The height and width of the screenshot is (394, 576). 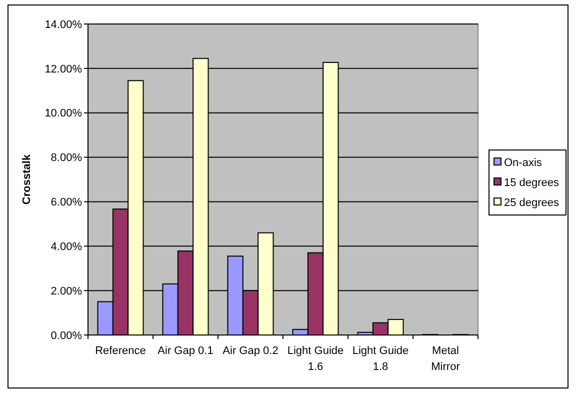 I want to click on y-tick-label: 14.00%, so click(x=63, y=24).